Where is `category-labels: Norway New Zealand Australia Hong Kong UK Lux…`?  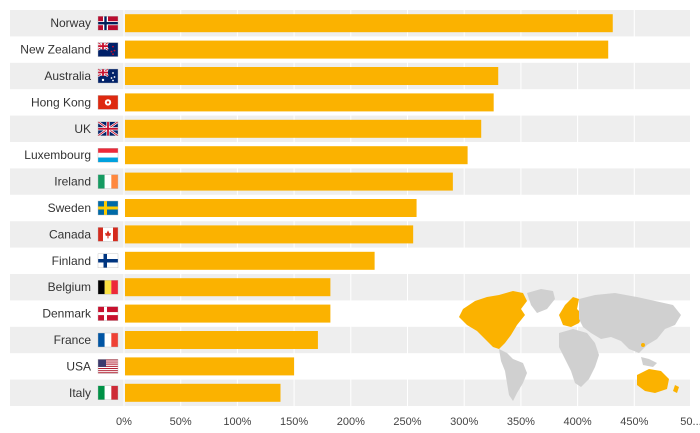 category-labels: Norway New Zealand Australia Hong Kong UK Lux… is located at coordinates (56, 208).